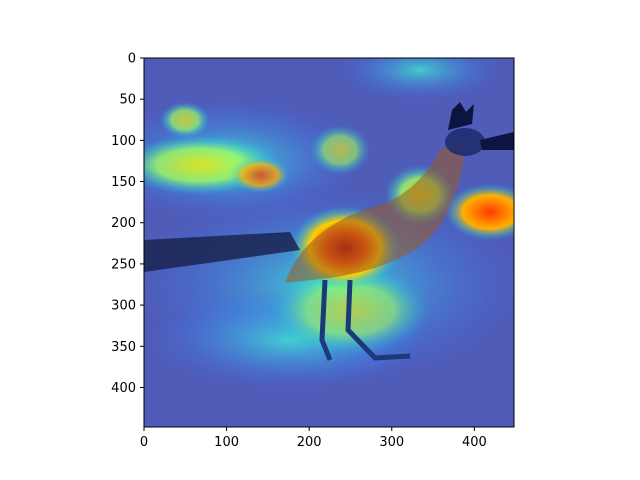  What do you see at coordinates (123, 347) in the screenshot?
I see `y-tick-label: 350` at bounding box center [123, 347].